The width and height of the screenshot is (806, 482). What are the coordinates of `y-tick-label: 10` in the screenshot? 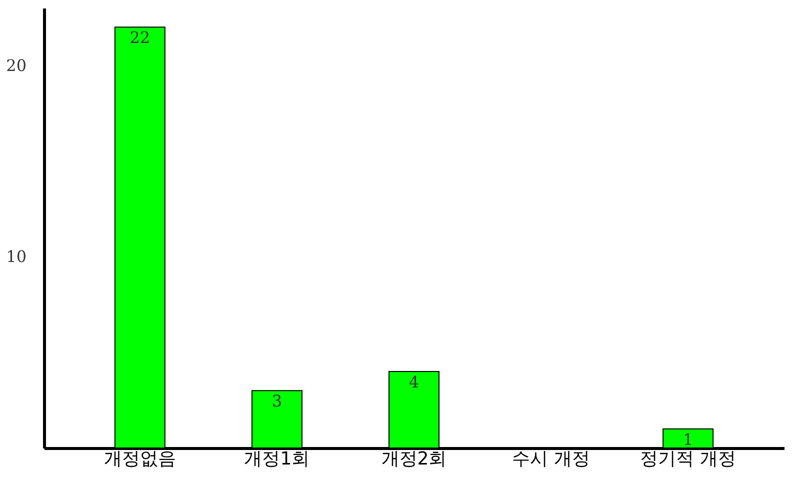 It's located at (16, 256).